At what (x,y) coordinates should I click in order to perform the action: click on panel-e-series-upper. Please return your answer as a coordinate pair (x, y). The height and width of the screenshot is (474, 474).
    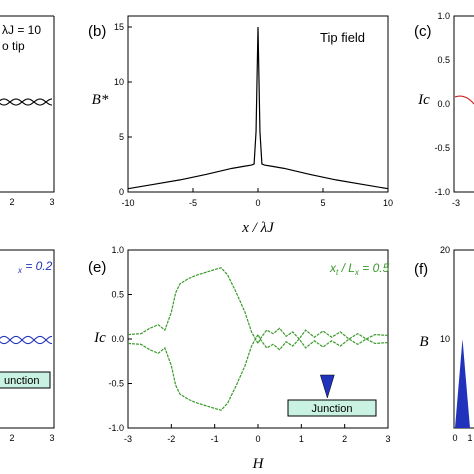
    Looking at the image, I should click on (258, 306).